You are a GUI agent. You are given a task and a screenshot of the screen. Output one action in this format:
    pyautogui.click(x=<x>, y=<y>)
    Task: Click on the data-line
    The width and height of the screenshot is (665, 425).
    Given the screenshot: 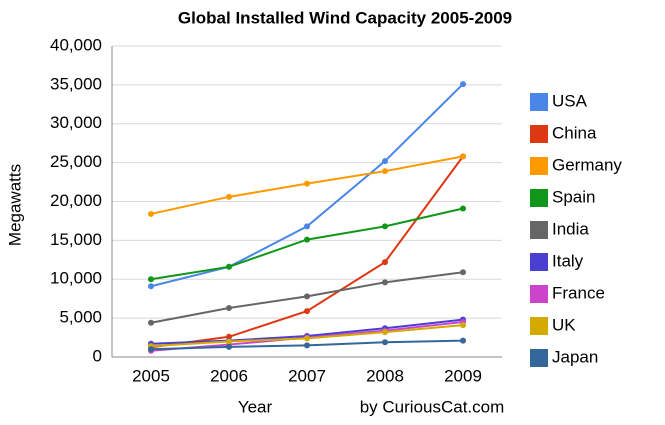 What is the action you would take?
    pyautogui.click(x=307, y=244)
    